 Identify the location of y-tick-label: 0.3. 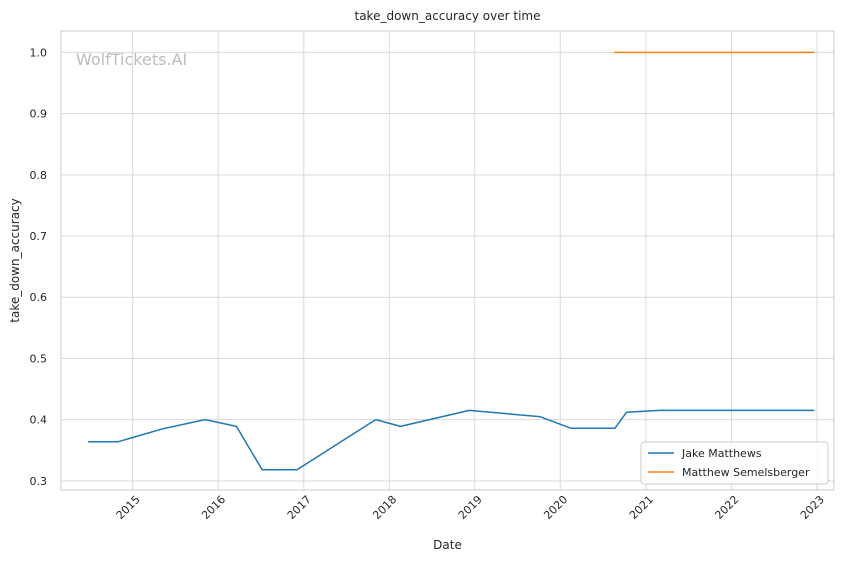
(39, 481).